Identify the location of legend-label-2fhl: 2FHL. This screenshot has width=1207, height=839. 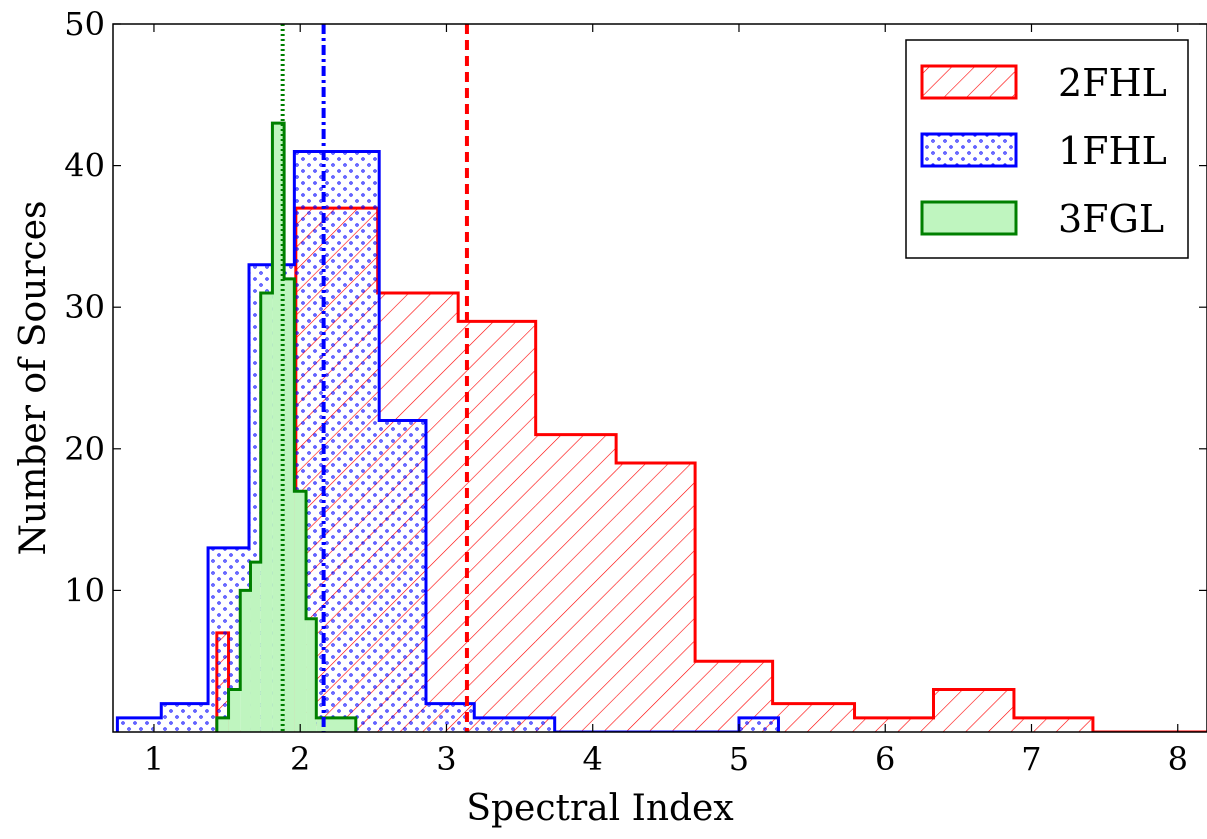
(1112, 83).